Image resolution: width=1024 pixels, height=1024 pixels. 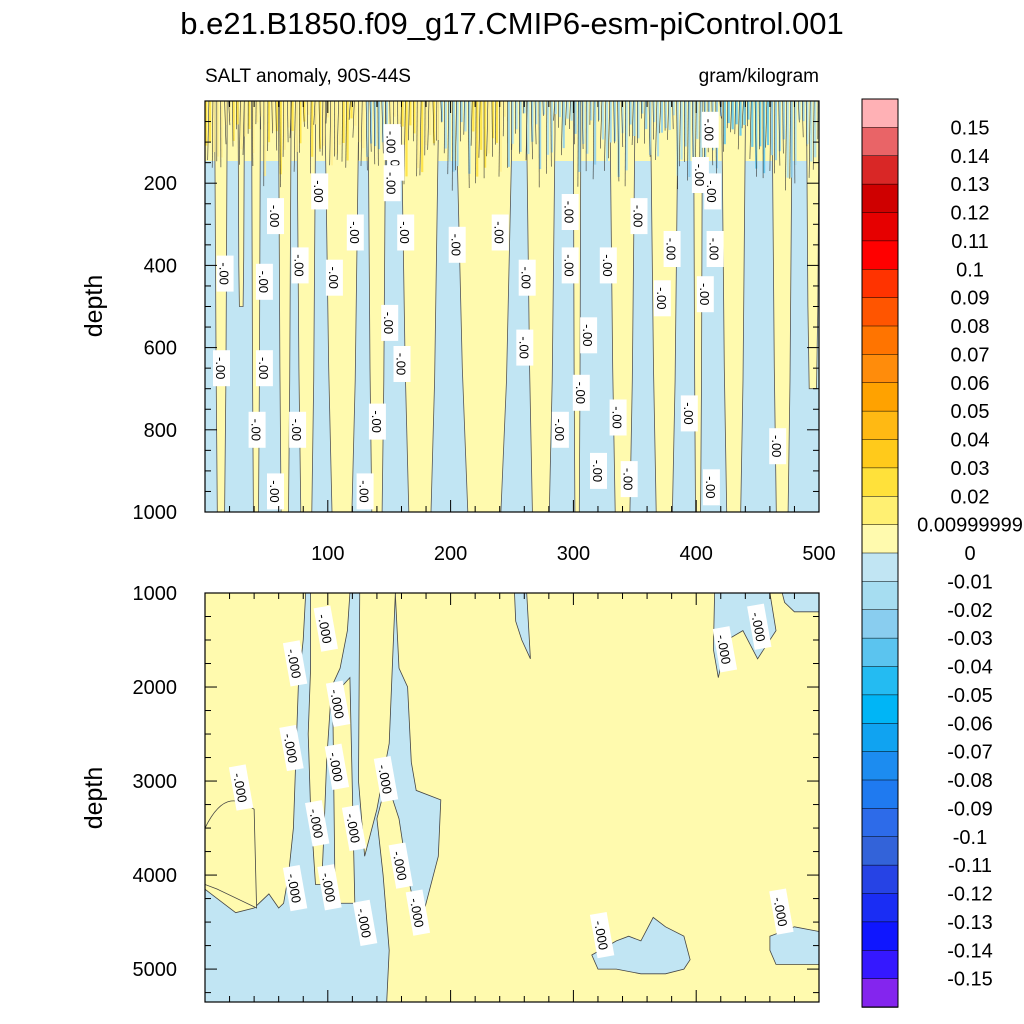 I want to click on x-tick-label: 400, so click(x=696, y=554).